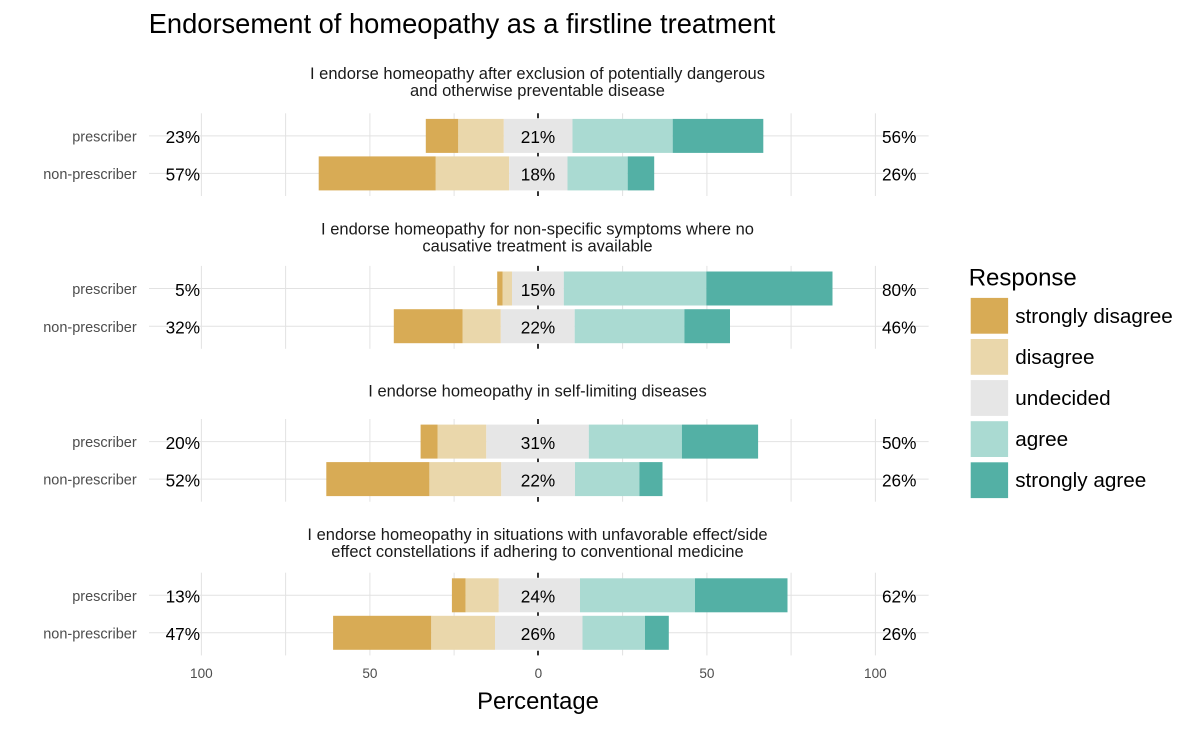 The height and width of the screenshot is (729, 1200). Describe the element at coordinates (1054, 357) in the screenshot. I see `svg-text: disagree` at that location.